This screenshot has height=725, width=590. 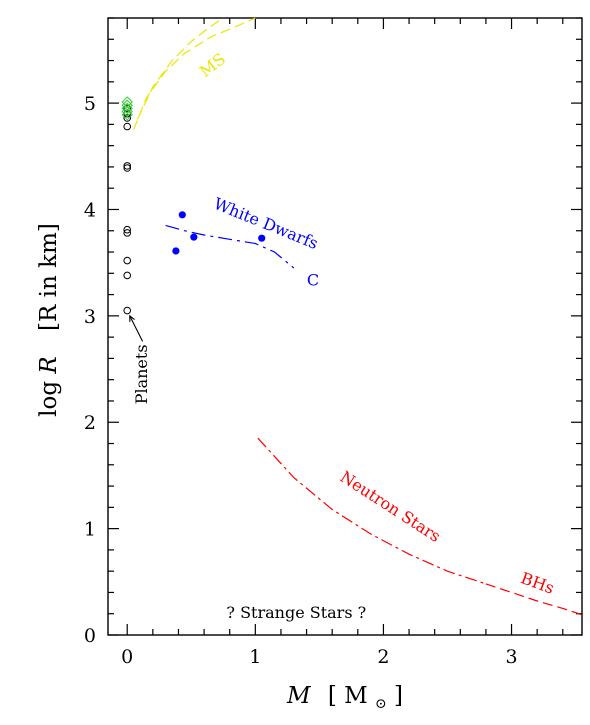 What do you see at coordinates (90, 636) in the screenshot?
I see `y-tick-label: 0` at bounding box center [90, 636].